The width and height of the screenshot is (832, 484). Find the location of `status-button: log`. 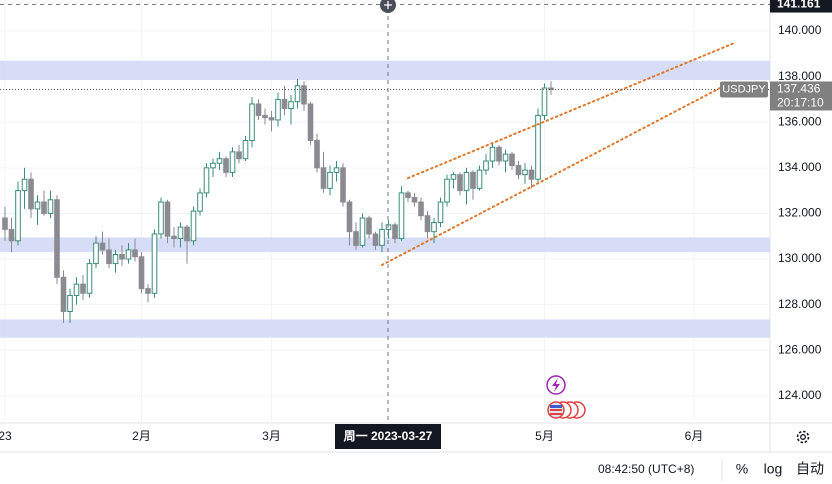

status-button: log is located at coordinates (773, 469).